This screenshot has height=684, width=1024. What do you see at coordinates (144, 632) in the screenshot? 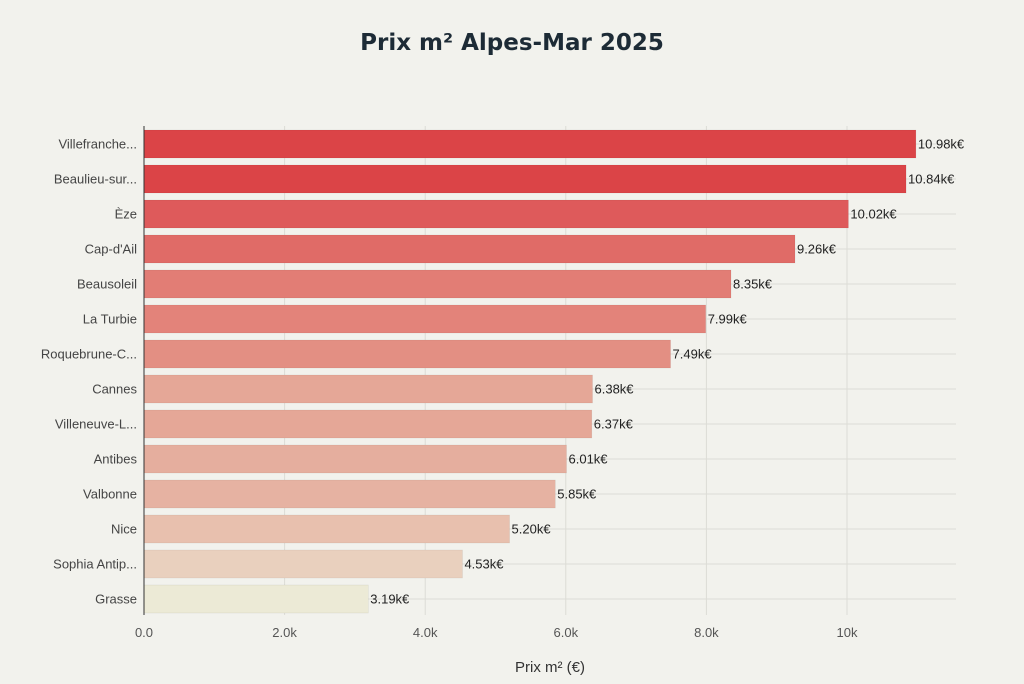
I see `x-tick-label: 0.0` at bounding box center [144, 632].